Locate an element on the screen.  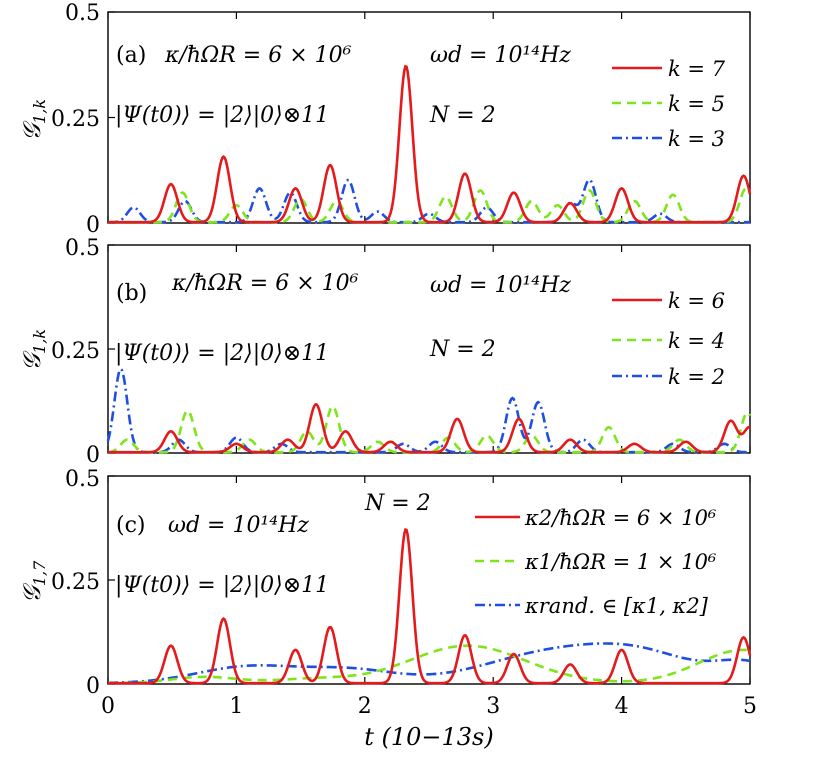
panel-c-ylabel: 𝒢1,7 is located at coordinates (33, 581).